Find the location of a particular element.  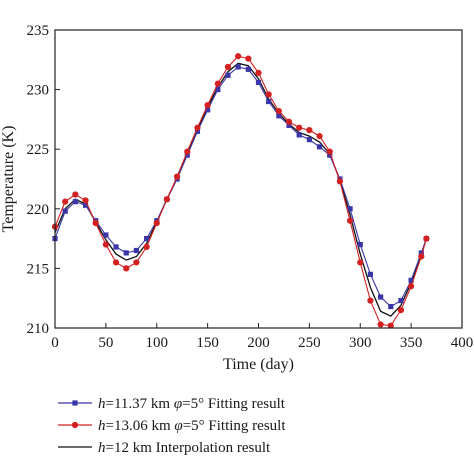

legend-entry-2: h=13.06 km φ=5° Fitting result is located at coordinates (192, 426).